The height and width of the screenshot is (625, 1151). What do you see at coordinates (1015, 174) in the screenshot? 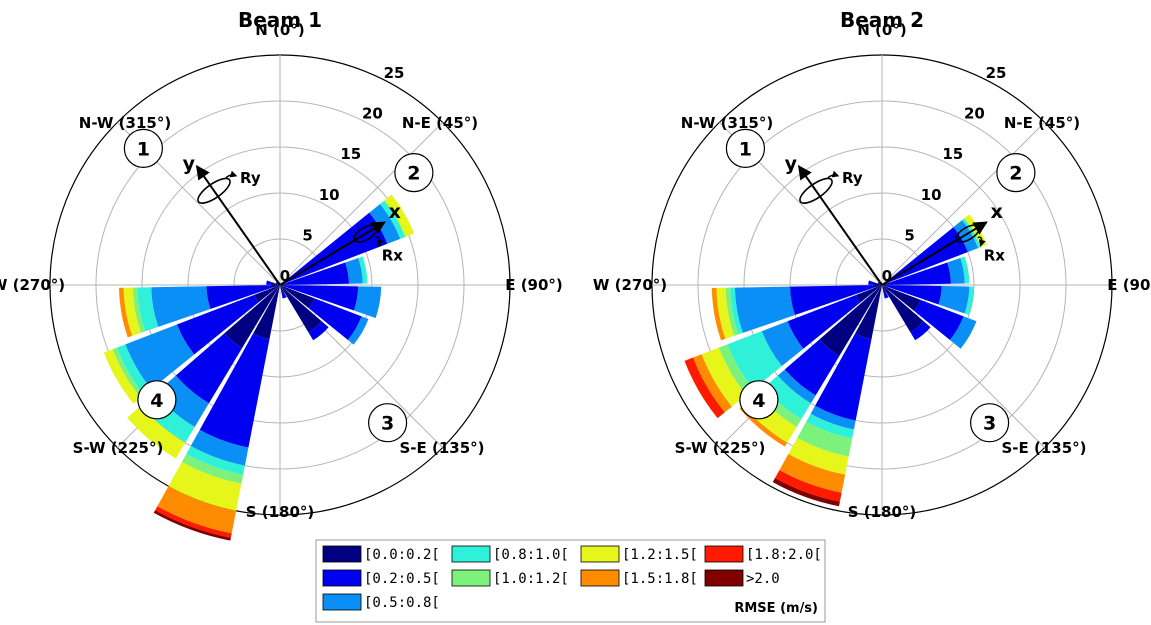
I see `annotation-number: 2` at bounding box center [1015, 174].